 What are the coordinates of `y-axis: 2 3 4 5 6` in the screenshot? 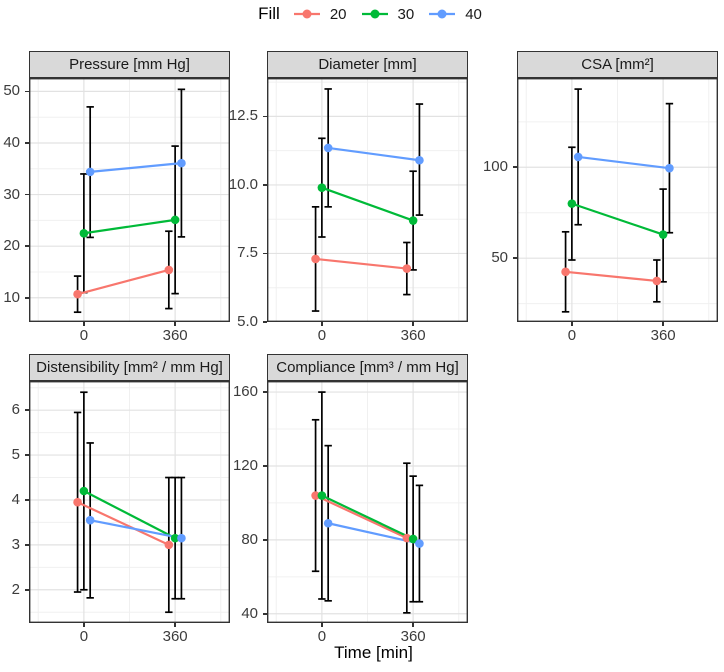 It's located at (14, 502).